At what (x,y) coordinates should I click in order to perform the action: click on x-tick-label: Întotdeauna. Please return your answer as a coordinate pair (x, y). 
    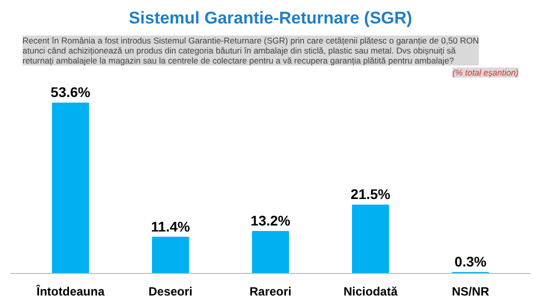
    Looking at the image, I should click on (70, 291).